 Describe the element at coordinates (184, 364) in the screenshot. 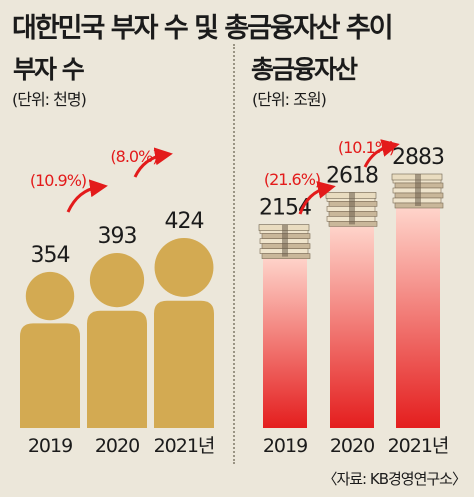

I see `person-body-2021년` at that location.